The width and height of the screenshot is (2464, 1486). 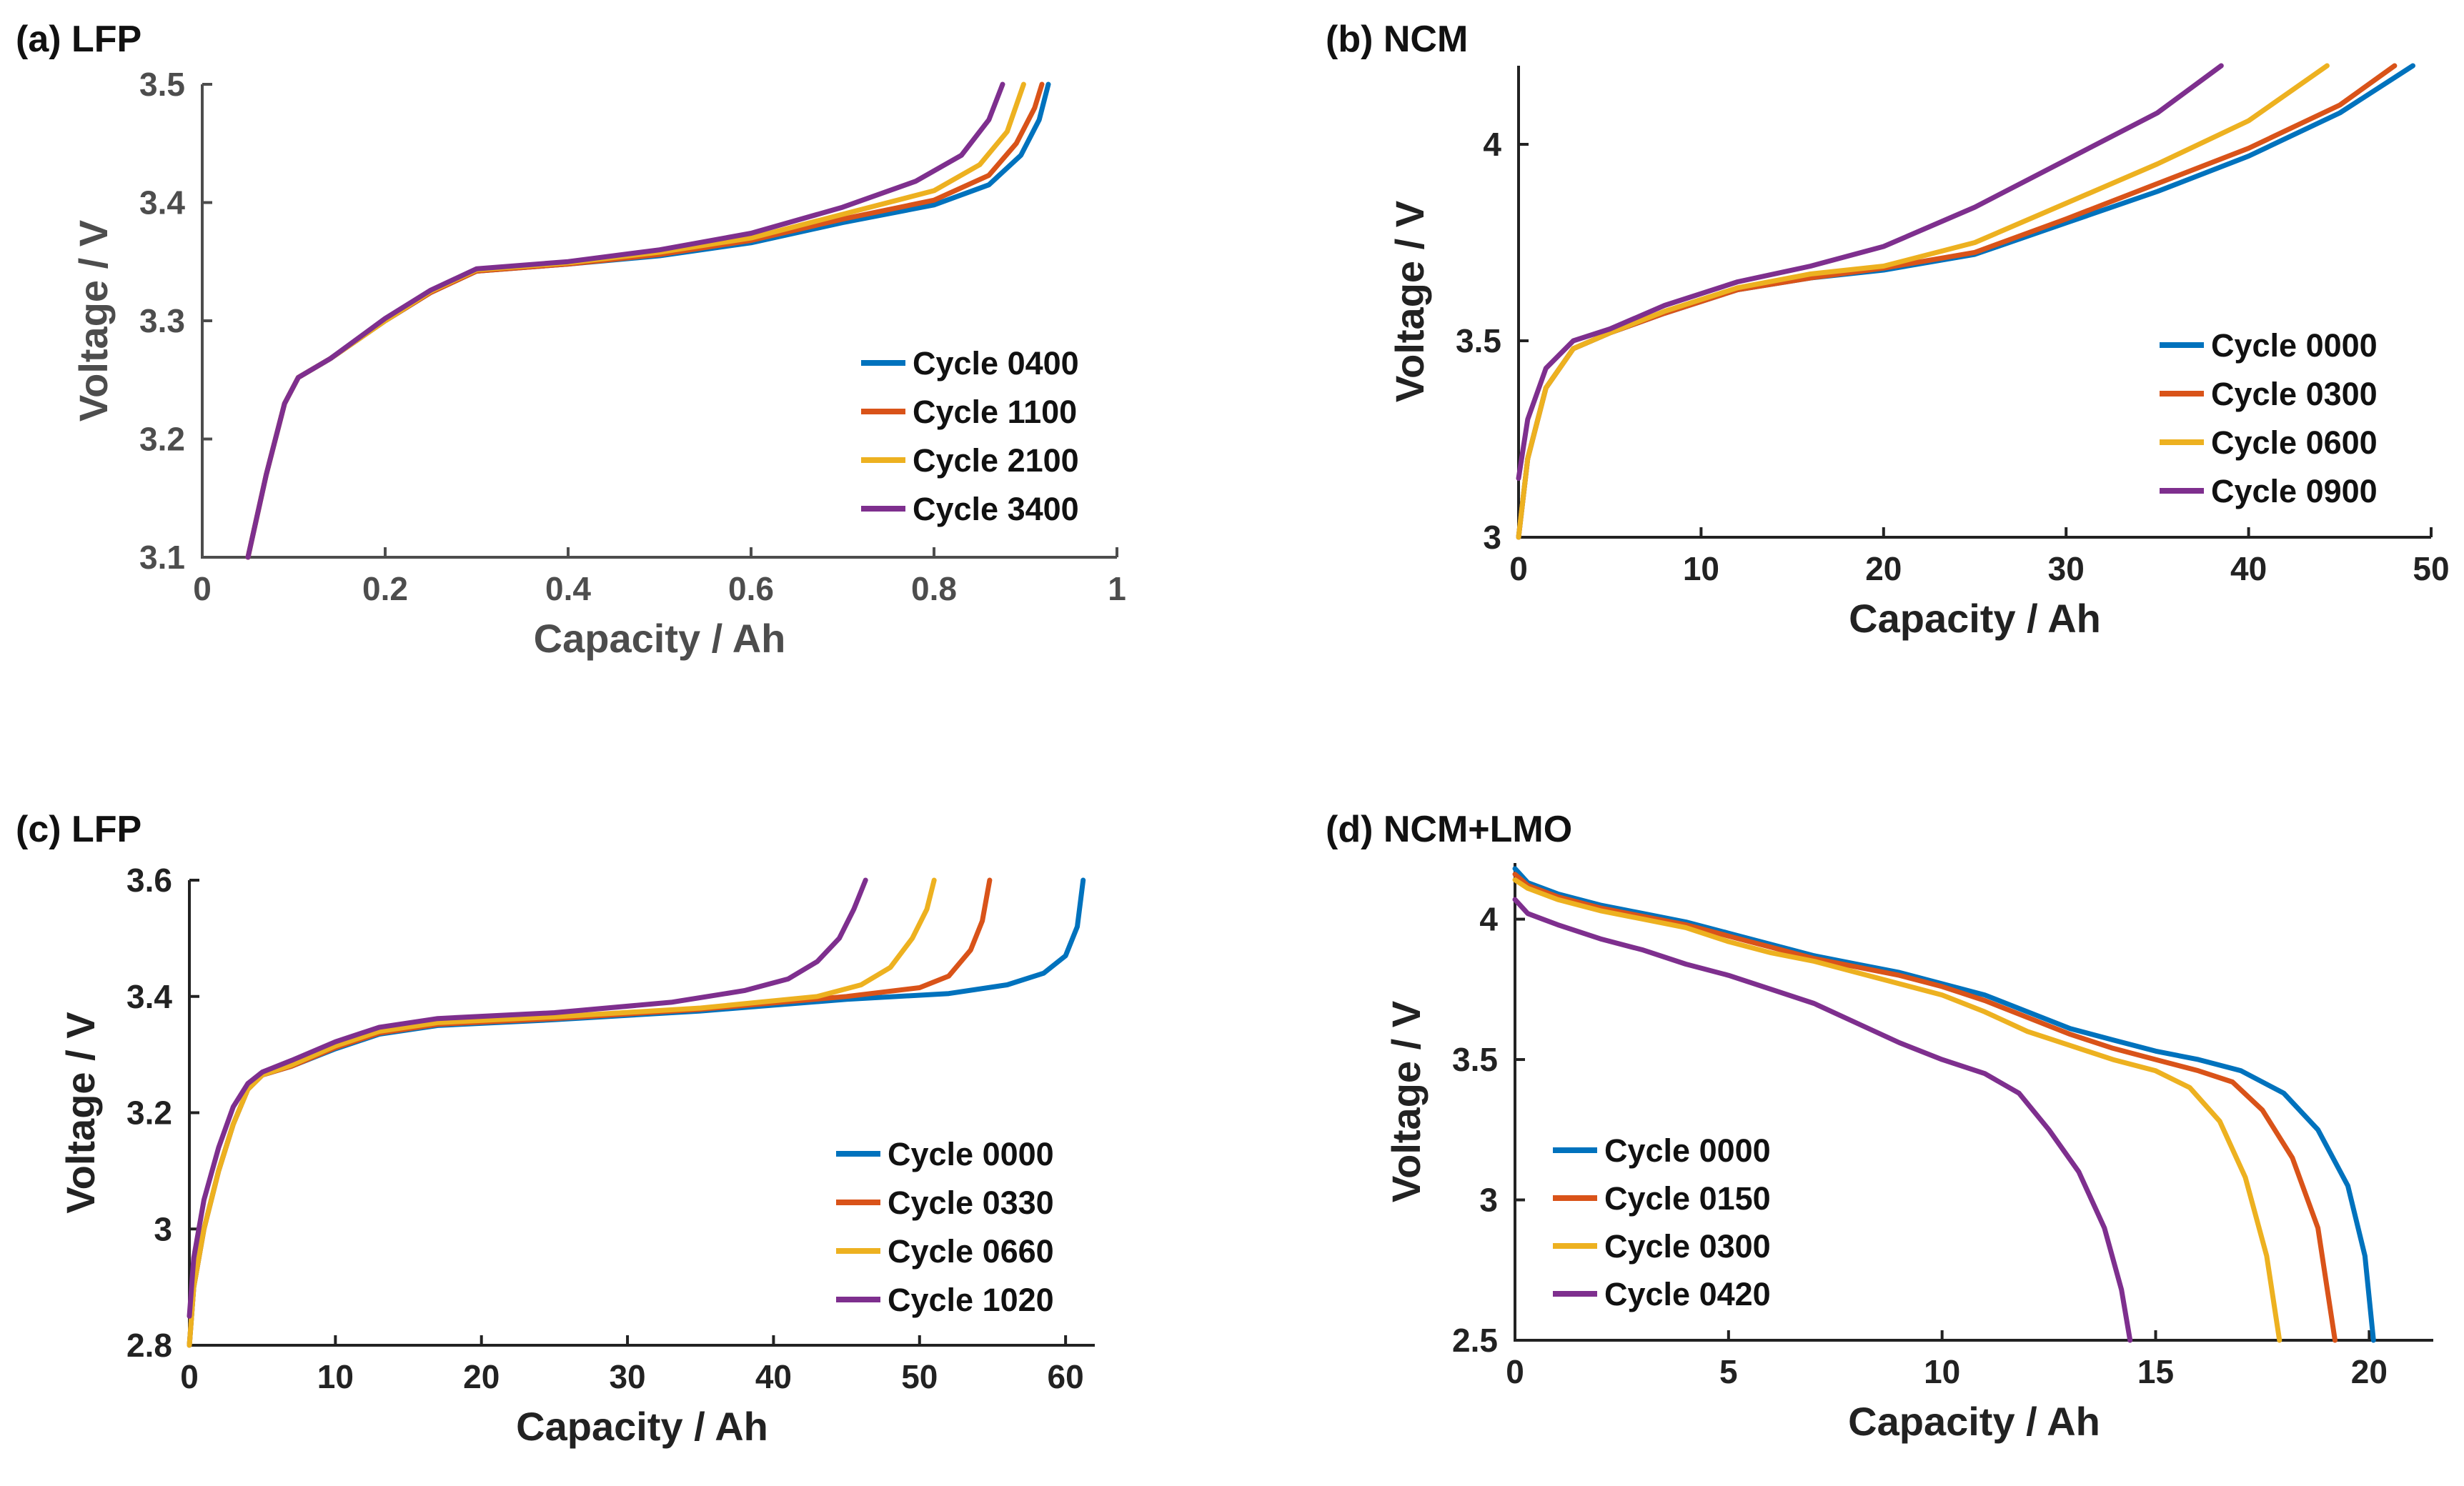 I want to click on legend-entry: Cycle 0900, so click(x=2294, y=491).